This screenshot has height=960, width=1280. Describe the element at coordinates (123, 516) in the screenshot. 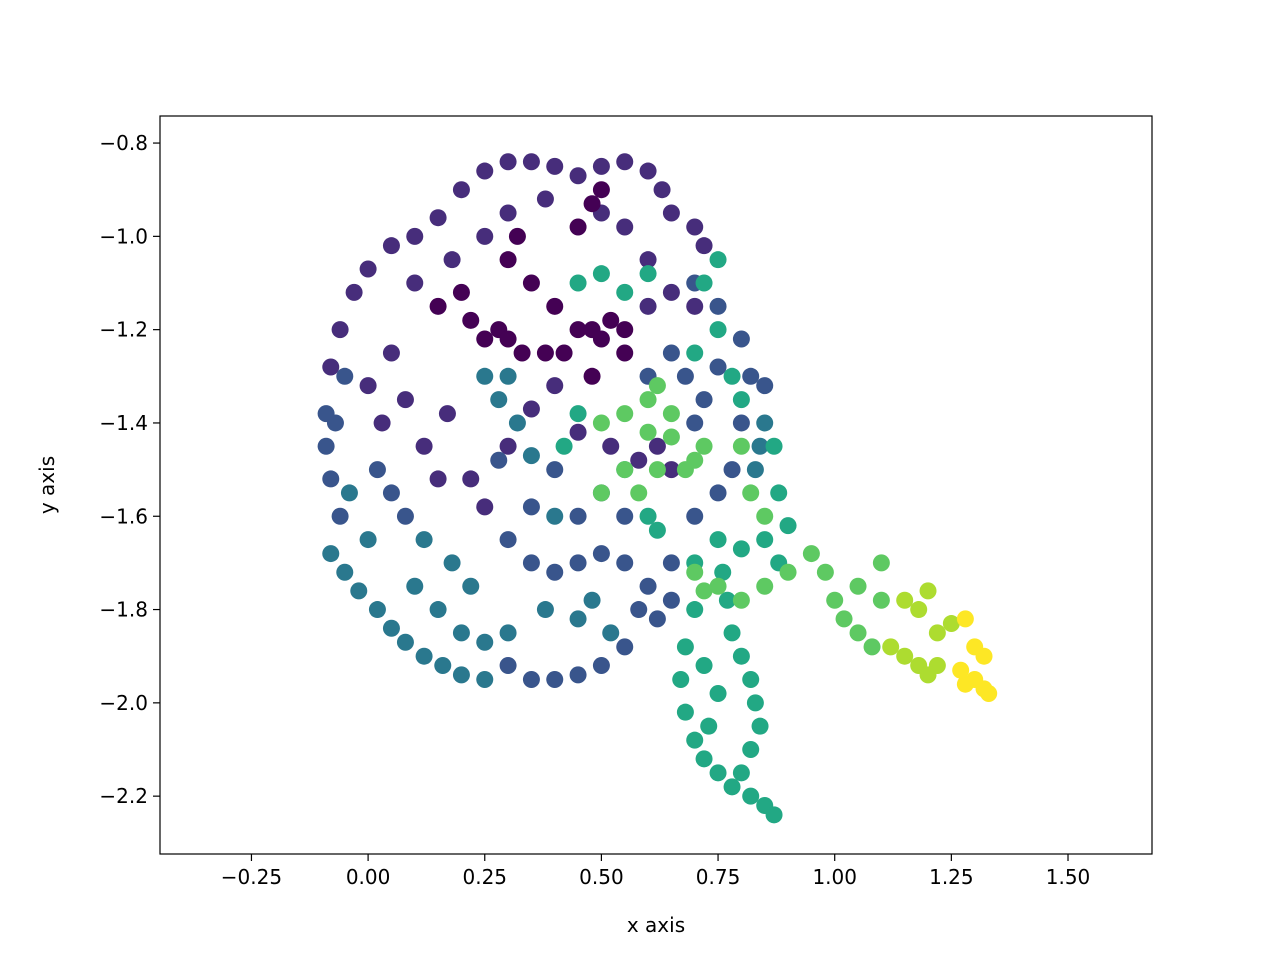

I see `y-tick-label: −1.6` at that location.